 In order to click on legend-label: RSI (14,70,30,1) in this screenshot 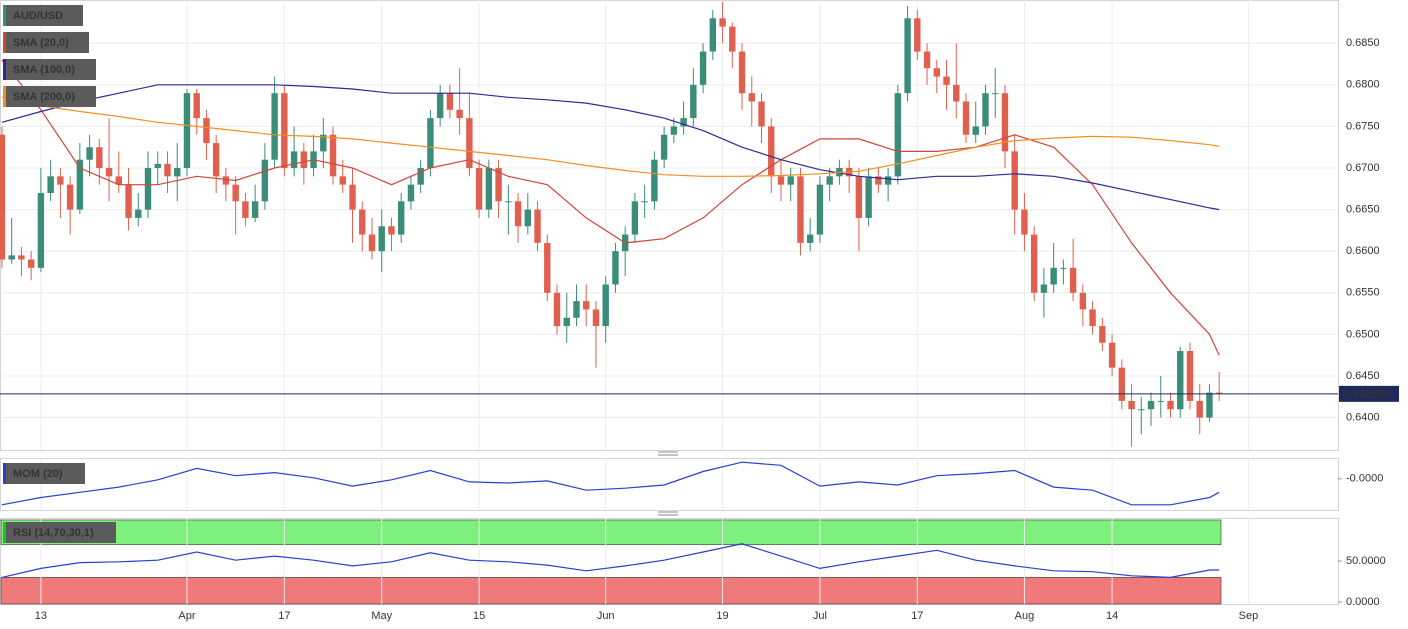, I will do `click(53, 533)`.